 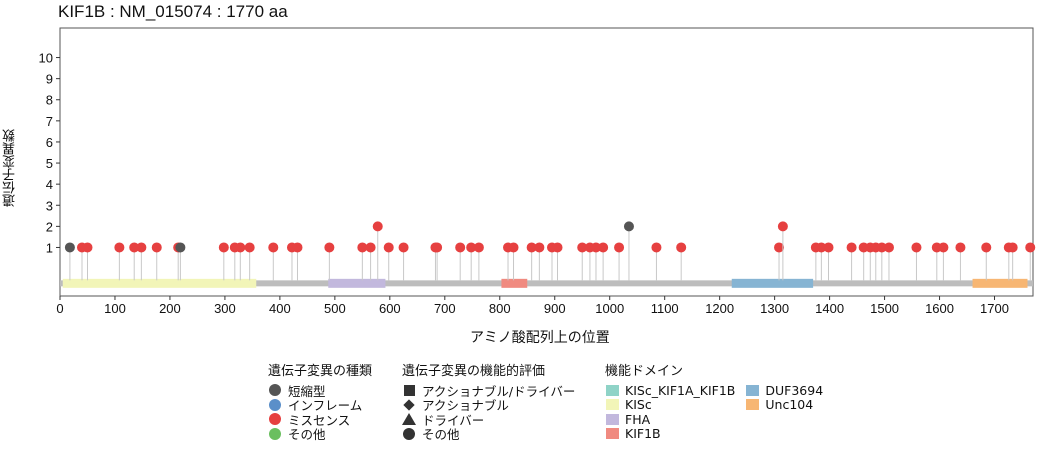 I want to click on x-tick-label: 1400, so click(x=829, y=308).